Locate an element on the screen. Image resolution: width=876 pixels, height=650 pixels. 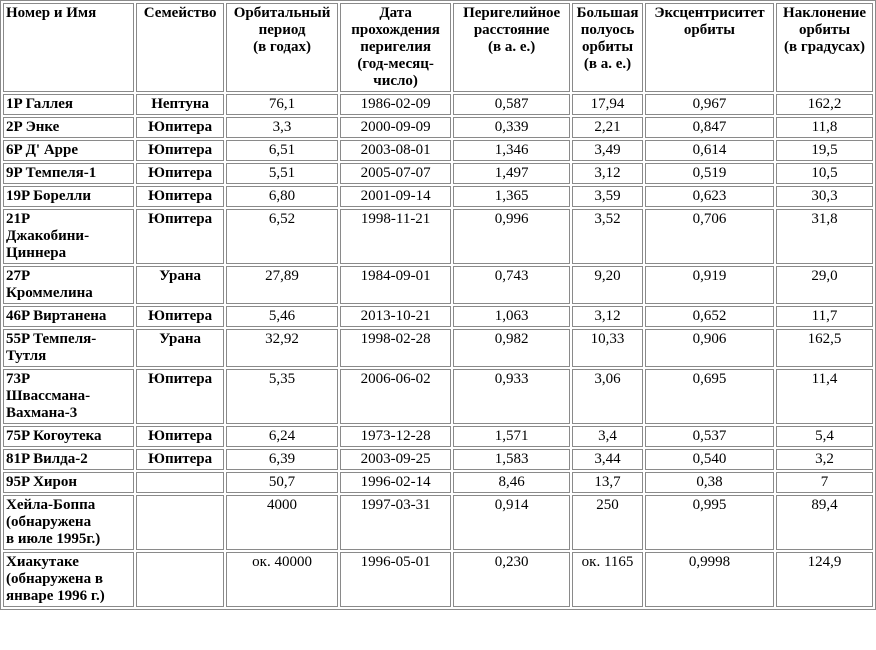
header-line: Семейство is located at coordinates (180, 13).